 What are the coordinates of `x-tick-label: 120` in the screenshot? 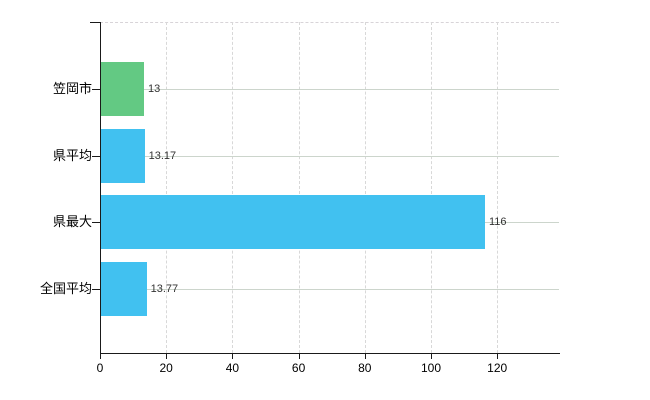 It's located at (497, 368).